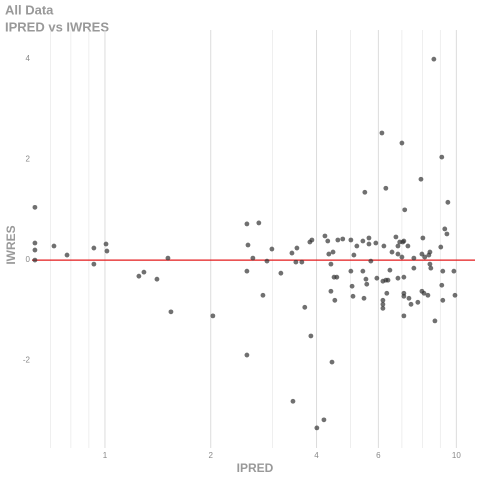 The width and height of the screenshot is (480, 480). What do you see at coordinates (11, 244) in the screenshot?
I see `y-axis-title: IWRES` at bounding box center [11, 244].